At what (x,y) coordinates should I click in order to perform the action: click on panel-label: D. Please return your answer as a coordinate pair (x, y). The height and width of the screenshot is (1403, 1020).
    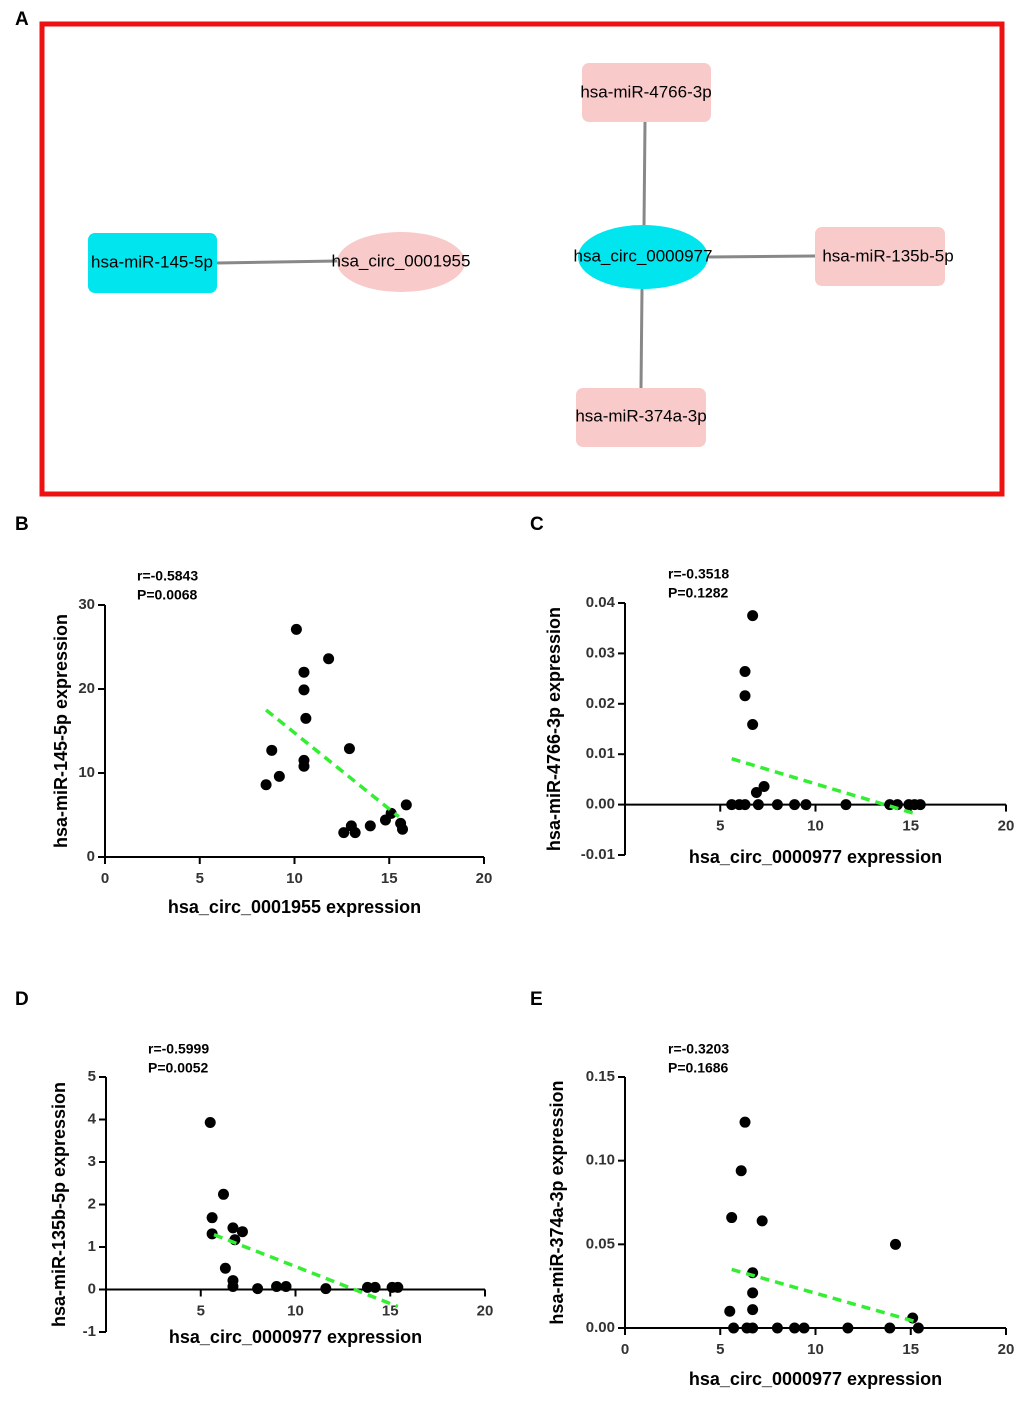
    Looking at the image, I should click on (22, 999).